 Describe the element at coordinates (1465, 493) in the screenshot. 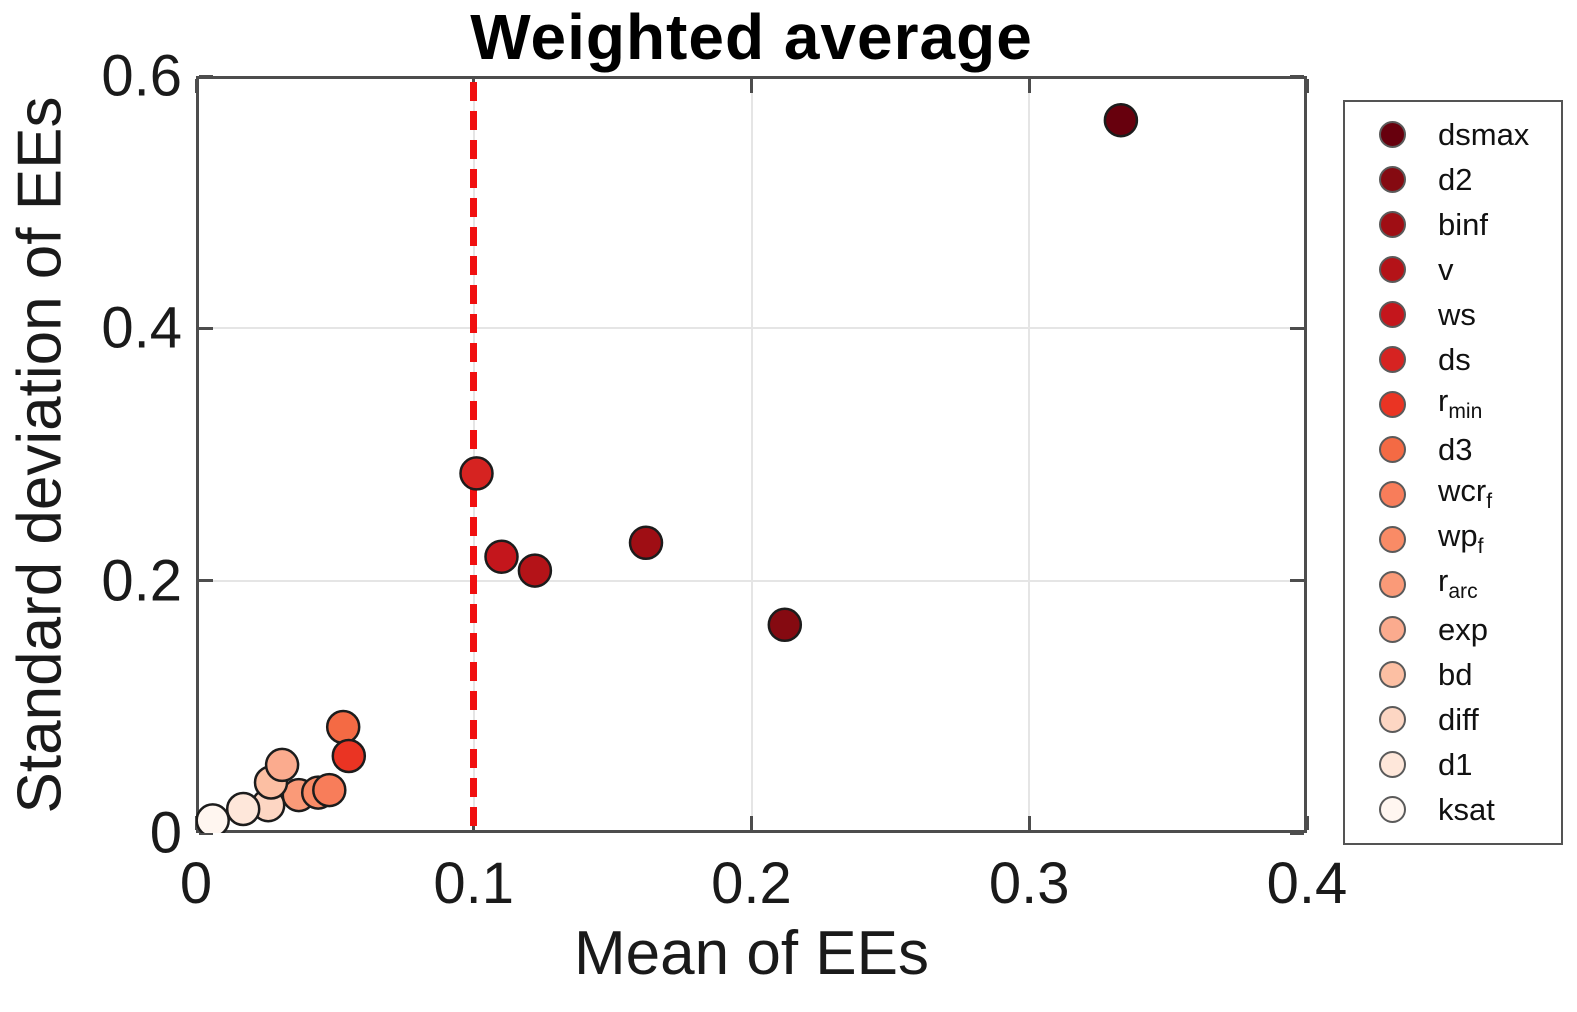

I see `legend-label: wcrf` at that location.